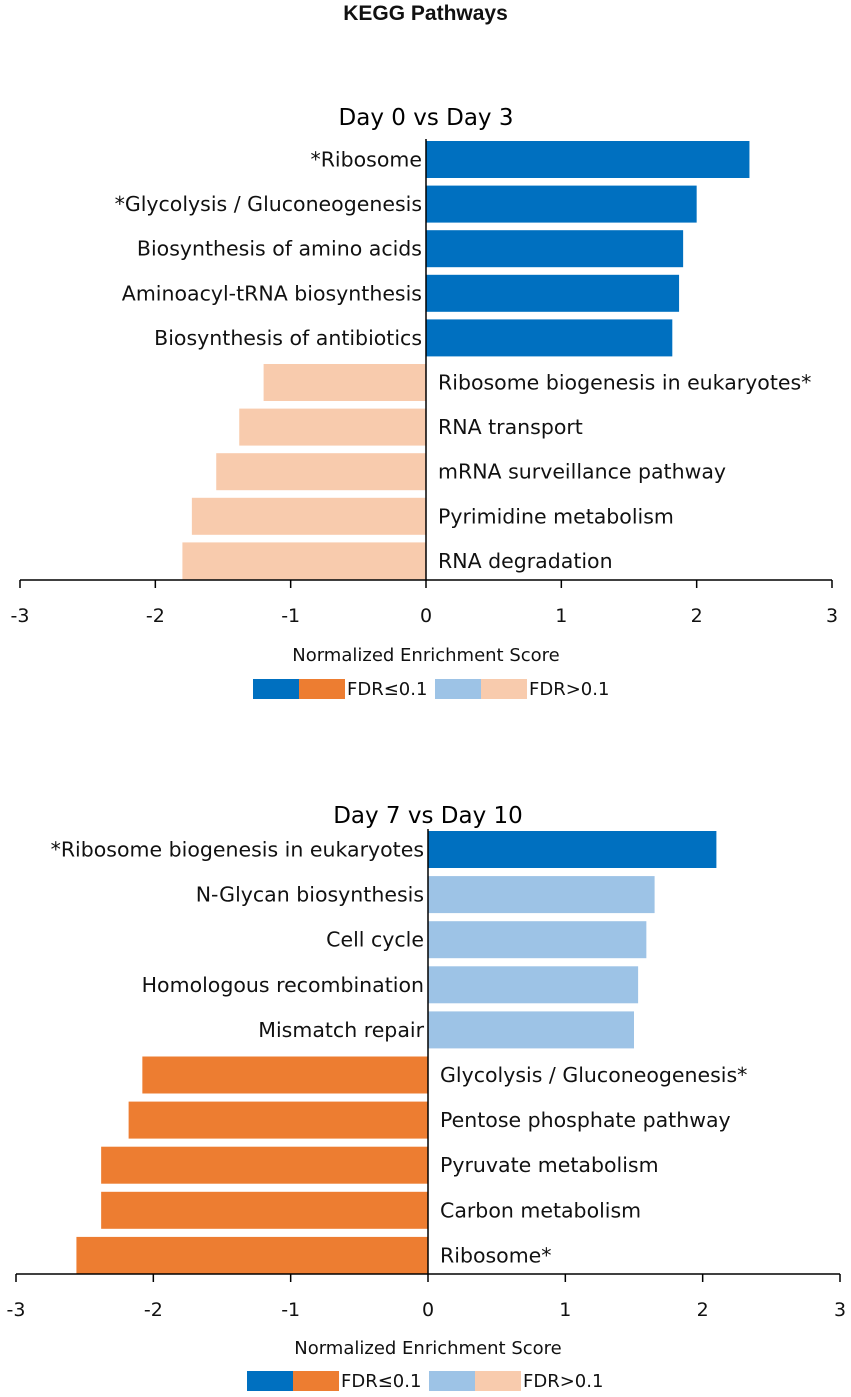  What do you see at coordinates (585, 1120) in the screenshot?
I see `category-label: Pentose phosphate pathway` at bounding box center [585, 1120].